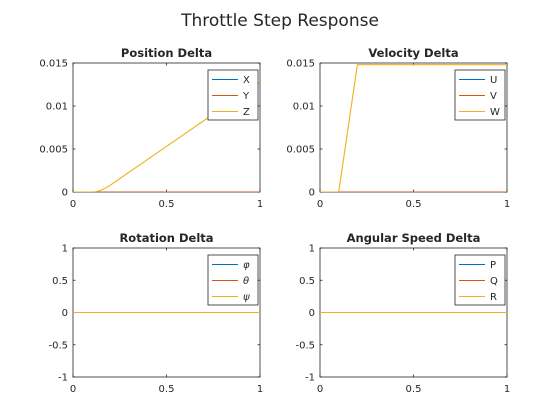 The width and height of the screenshot is (560, 420). Describe the element at coordinates (246, 112) in the screenshot. I see `legend-label-3: Z` at that location.